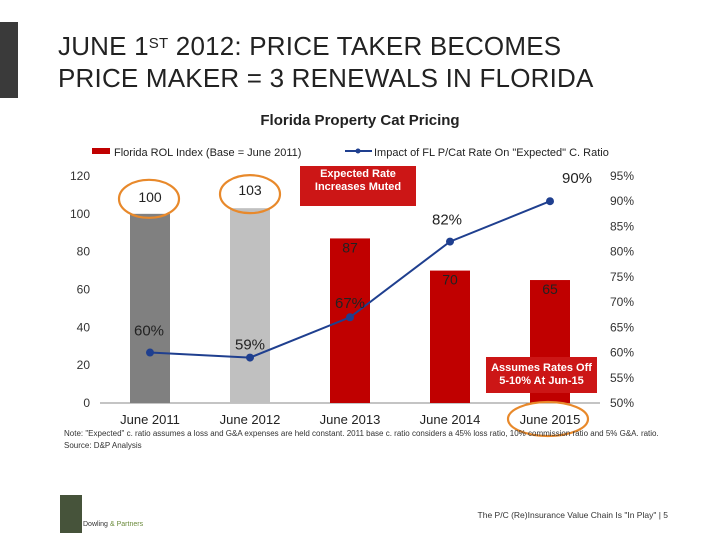  Describe the element at coordinates (84, 327) in the screenshot. I see `y-left-tick-label: 40` at that location.